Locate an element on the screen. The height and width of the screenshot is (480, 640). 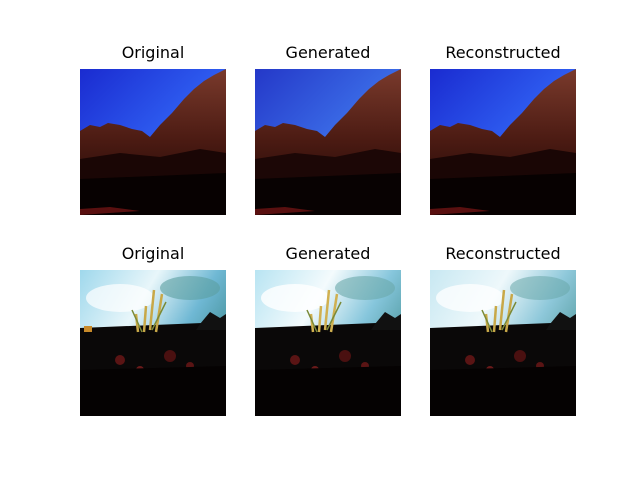
mountain-image-original is located at coordinates (153, 142).